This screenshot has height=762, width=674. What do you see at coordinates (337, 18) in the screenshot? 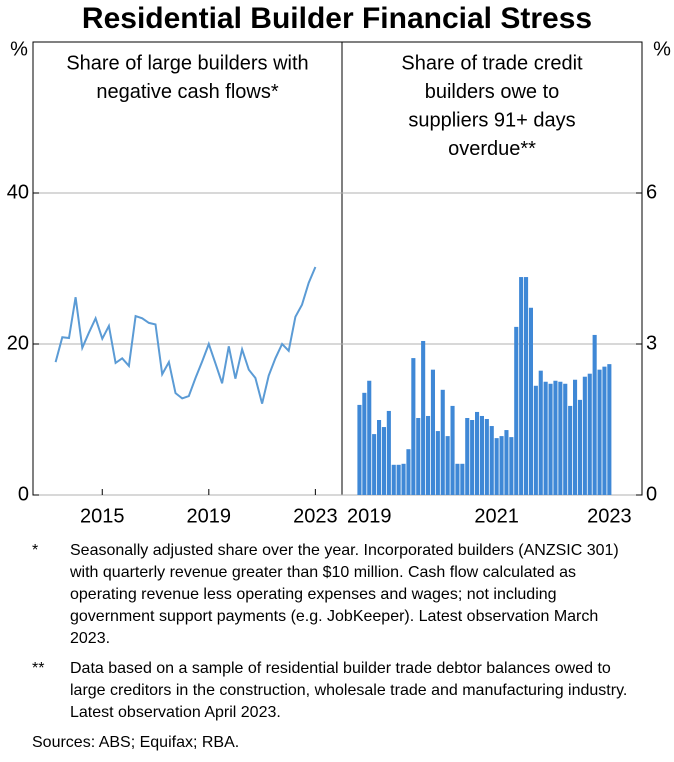
I see `chart-title: Residential Builder Financial Stress` at bounding box center [337, 18].